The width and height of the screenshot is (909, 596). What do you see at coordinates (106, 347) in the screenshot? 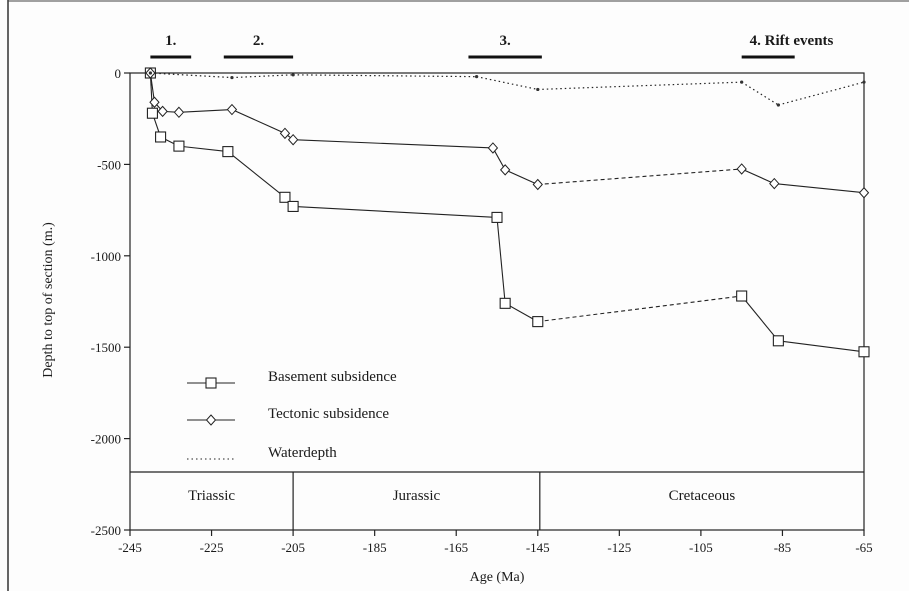
I see `y-tick-label: -1500` at bounding box center [106, 347].